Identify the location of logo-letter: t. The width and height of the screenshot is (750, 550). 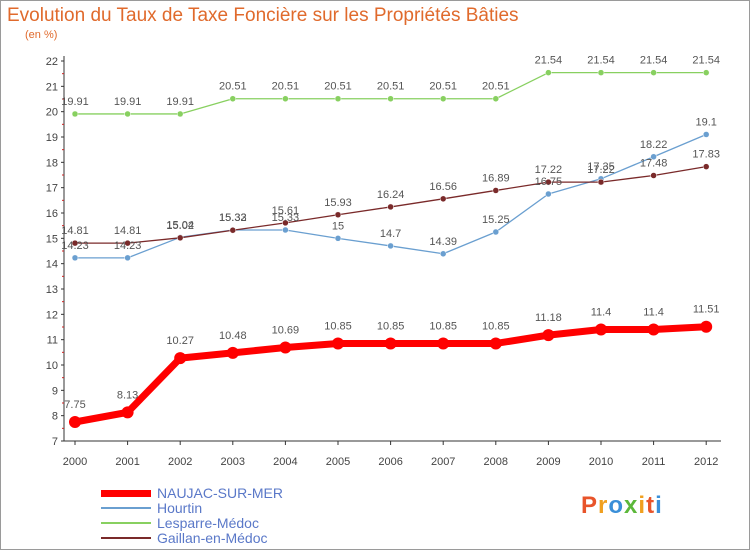
(651, 505).